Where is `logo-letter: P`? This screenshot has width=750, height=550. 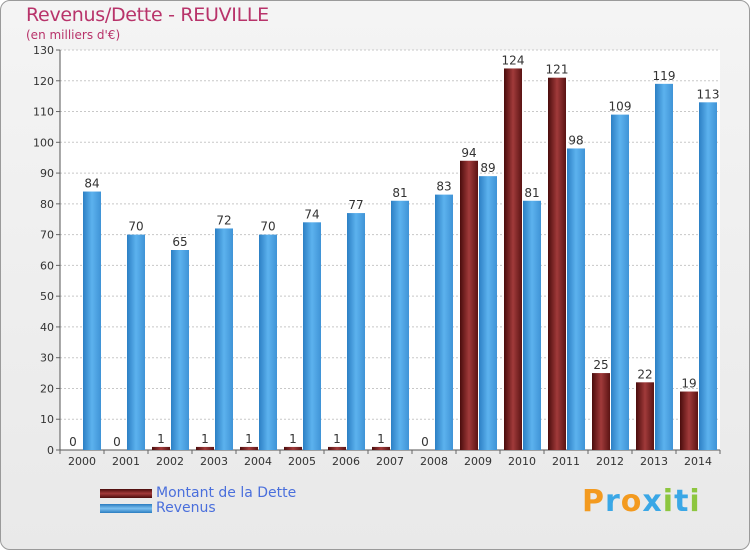
logo-letter: P is located at coordinates (593, 501).